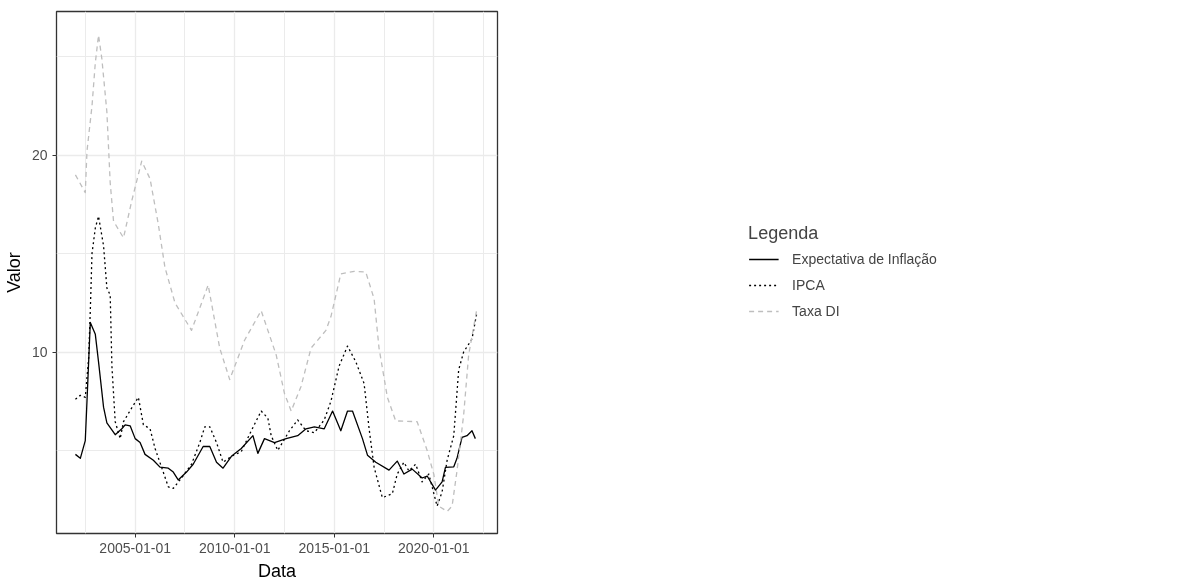 Image resolution: width=1188 pixels, height=583 pixels. What do you see at coordinates (864, 259) in the screenshot?
I see `legend-label: Expectativa de Inflação` at bounding box center [864, 259].